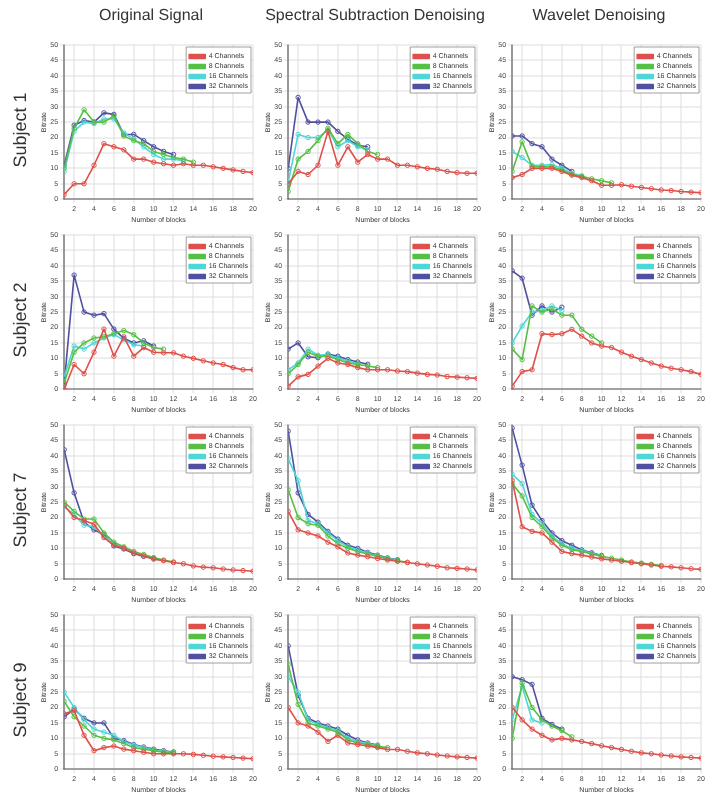 This screenshot has height=796, width=714. What do you see at coordinates (20, 130) in the screenshot?
I see `text: Subject 1` at bounding box center [20, 130].